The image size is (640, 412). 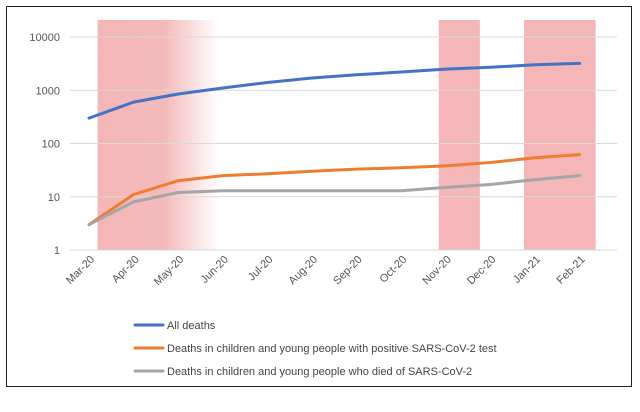 What do you see at coordinates (261, 269) in the screenshot?
I see `x-tick-label: Jul-20` at bounding box center [261, 269].